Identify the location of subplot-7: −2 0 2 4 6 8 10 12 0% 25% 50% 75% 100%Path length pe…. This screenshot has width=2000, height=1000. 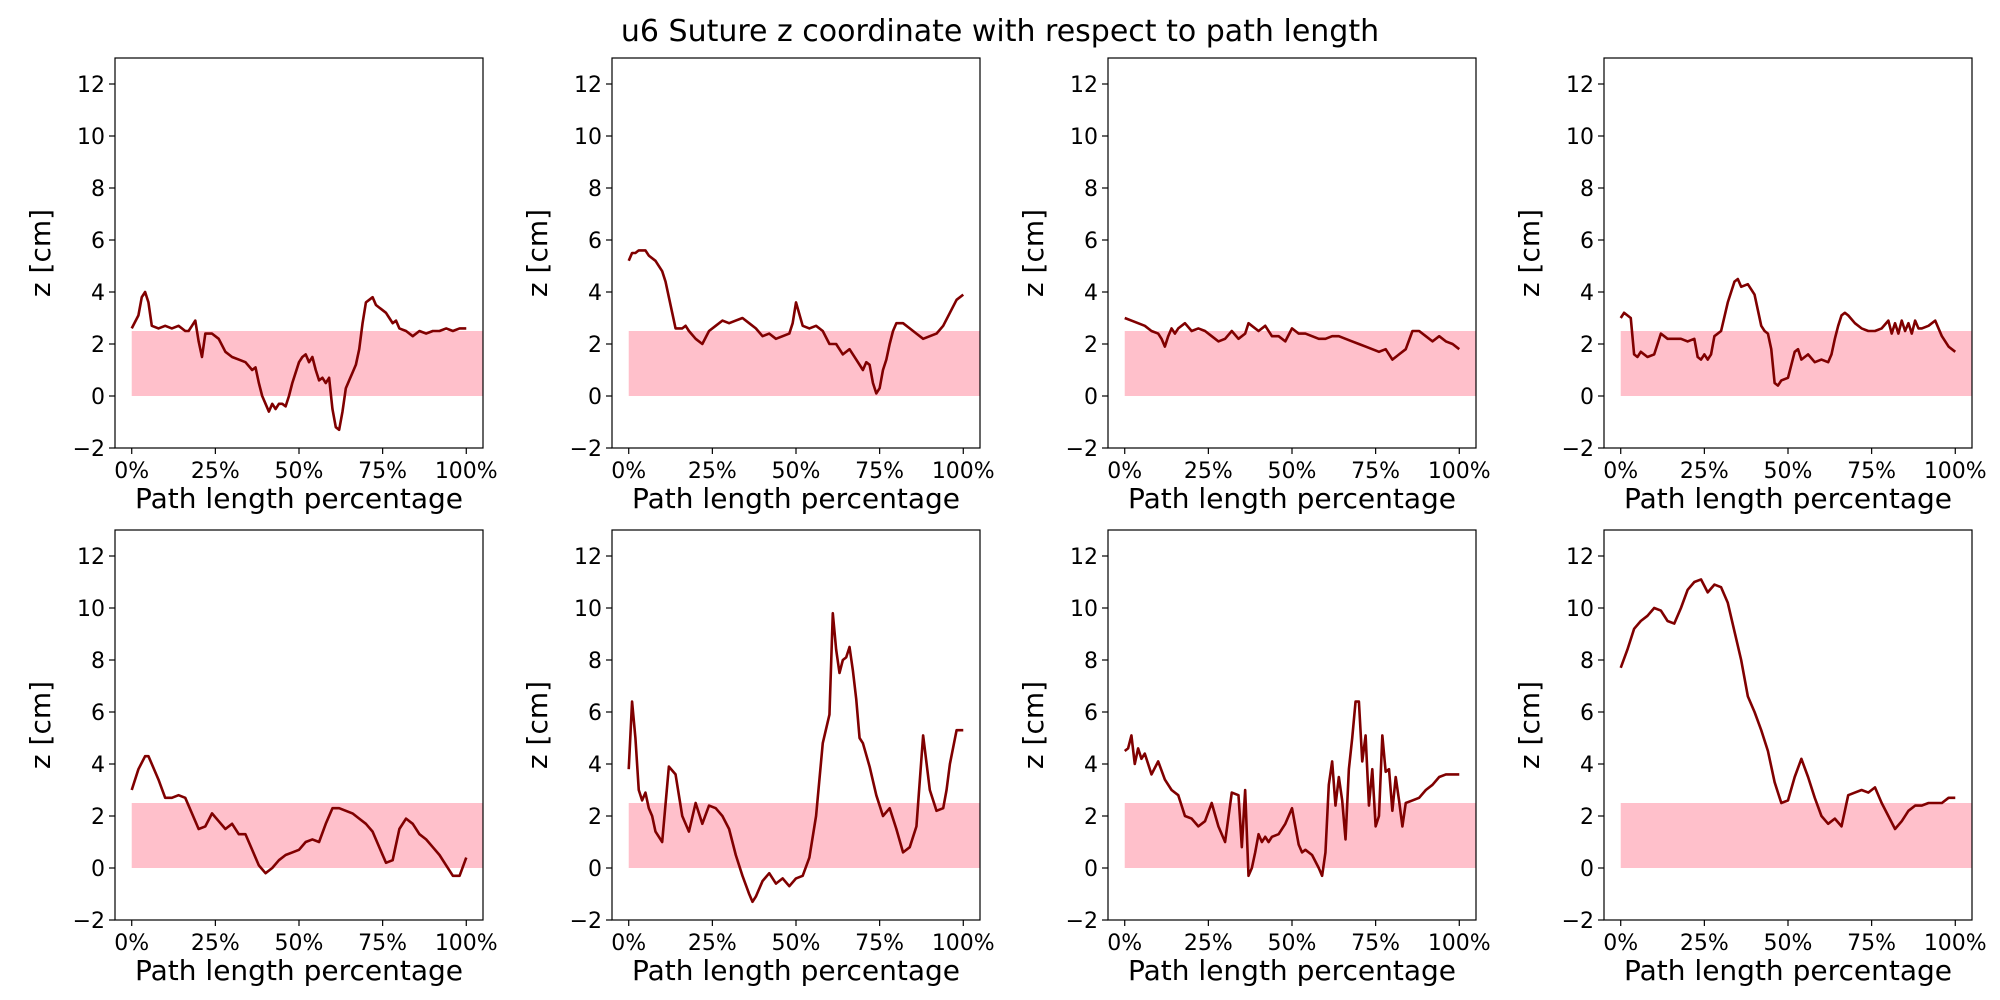
(1254, 758).